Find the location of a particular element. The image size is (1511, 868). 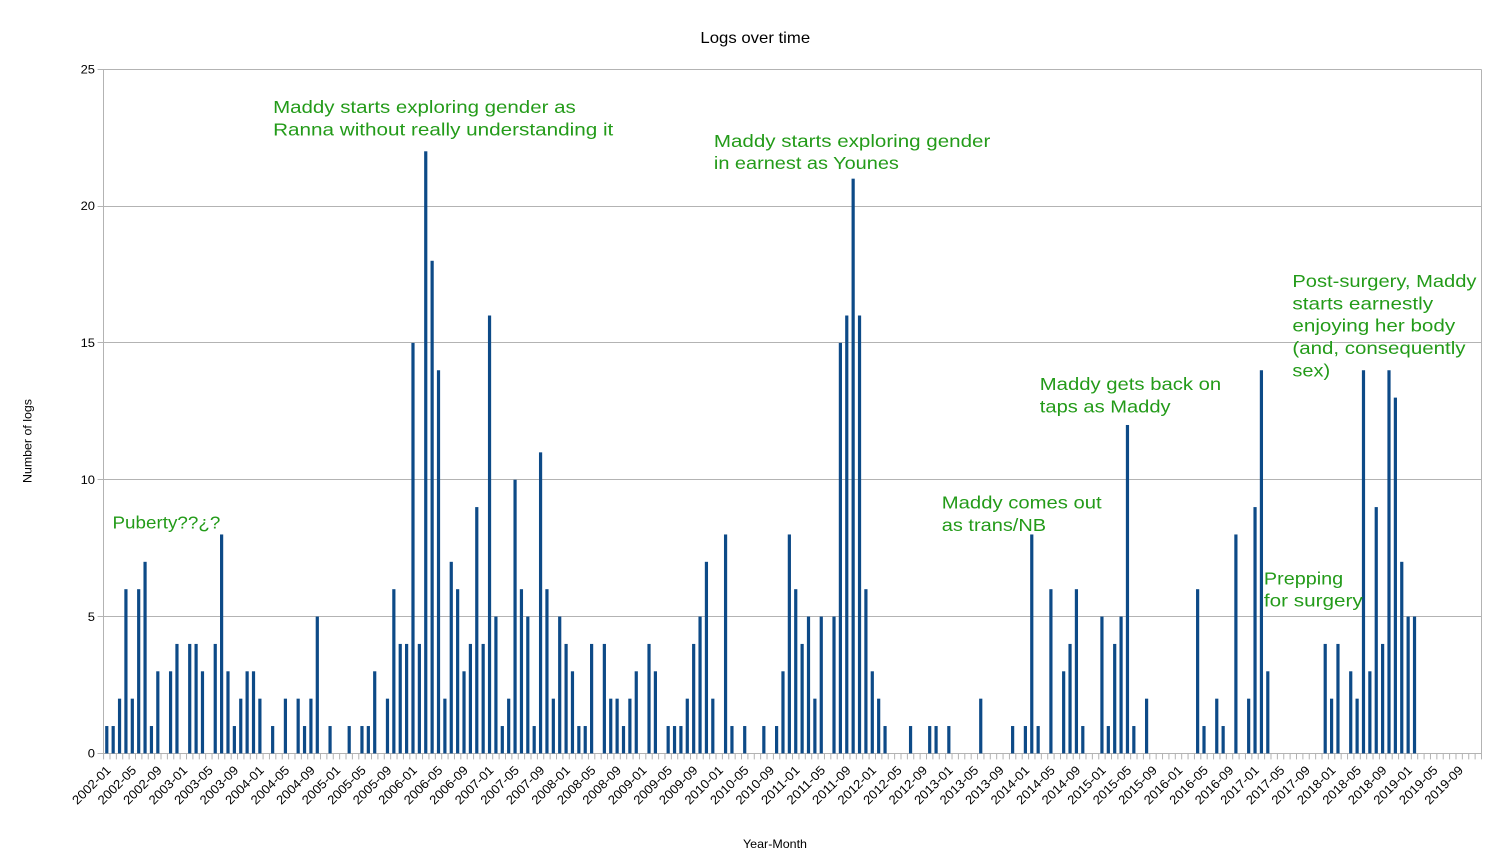

svg-text:Maddy starts exploring gender: Maddy starts exploring gender as is located at coordinates (424, 107).